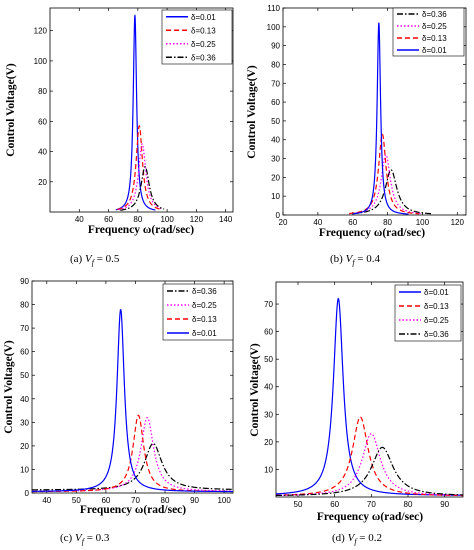 Image resolution: width=474 pixels, height=550 pixels. What do you see at coordinates (275, 46) in the screenshot?
I see `y-tick-label: 90` at bounding box center [275, 46].